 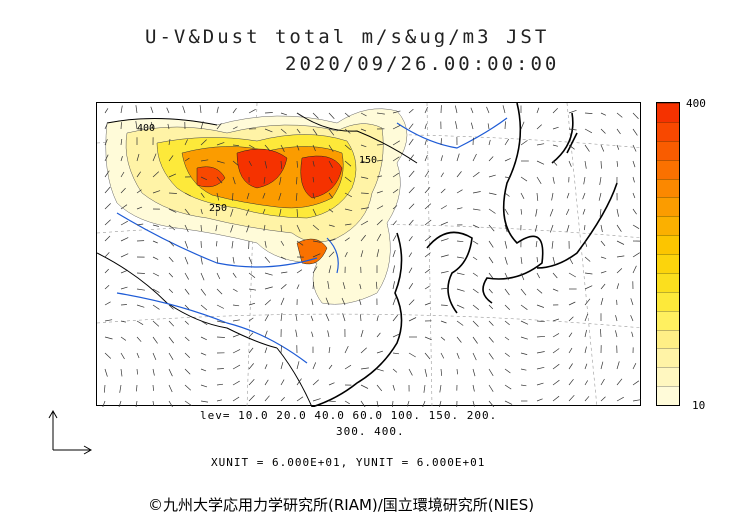 What do you see at coordinates (70, 432) in the screenshot?
I see `vector-scale-arrows` at bounding box center [70, 432].